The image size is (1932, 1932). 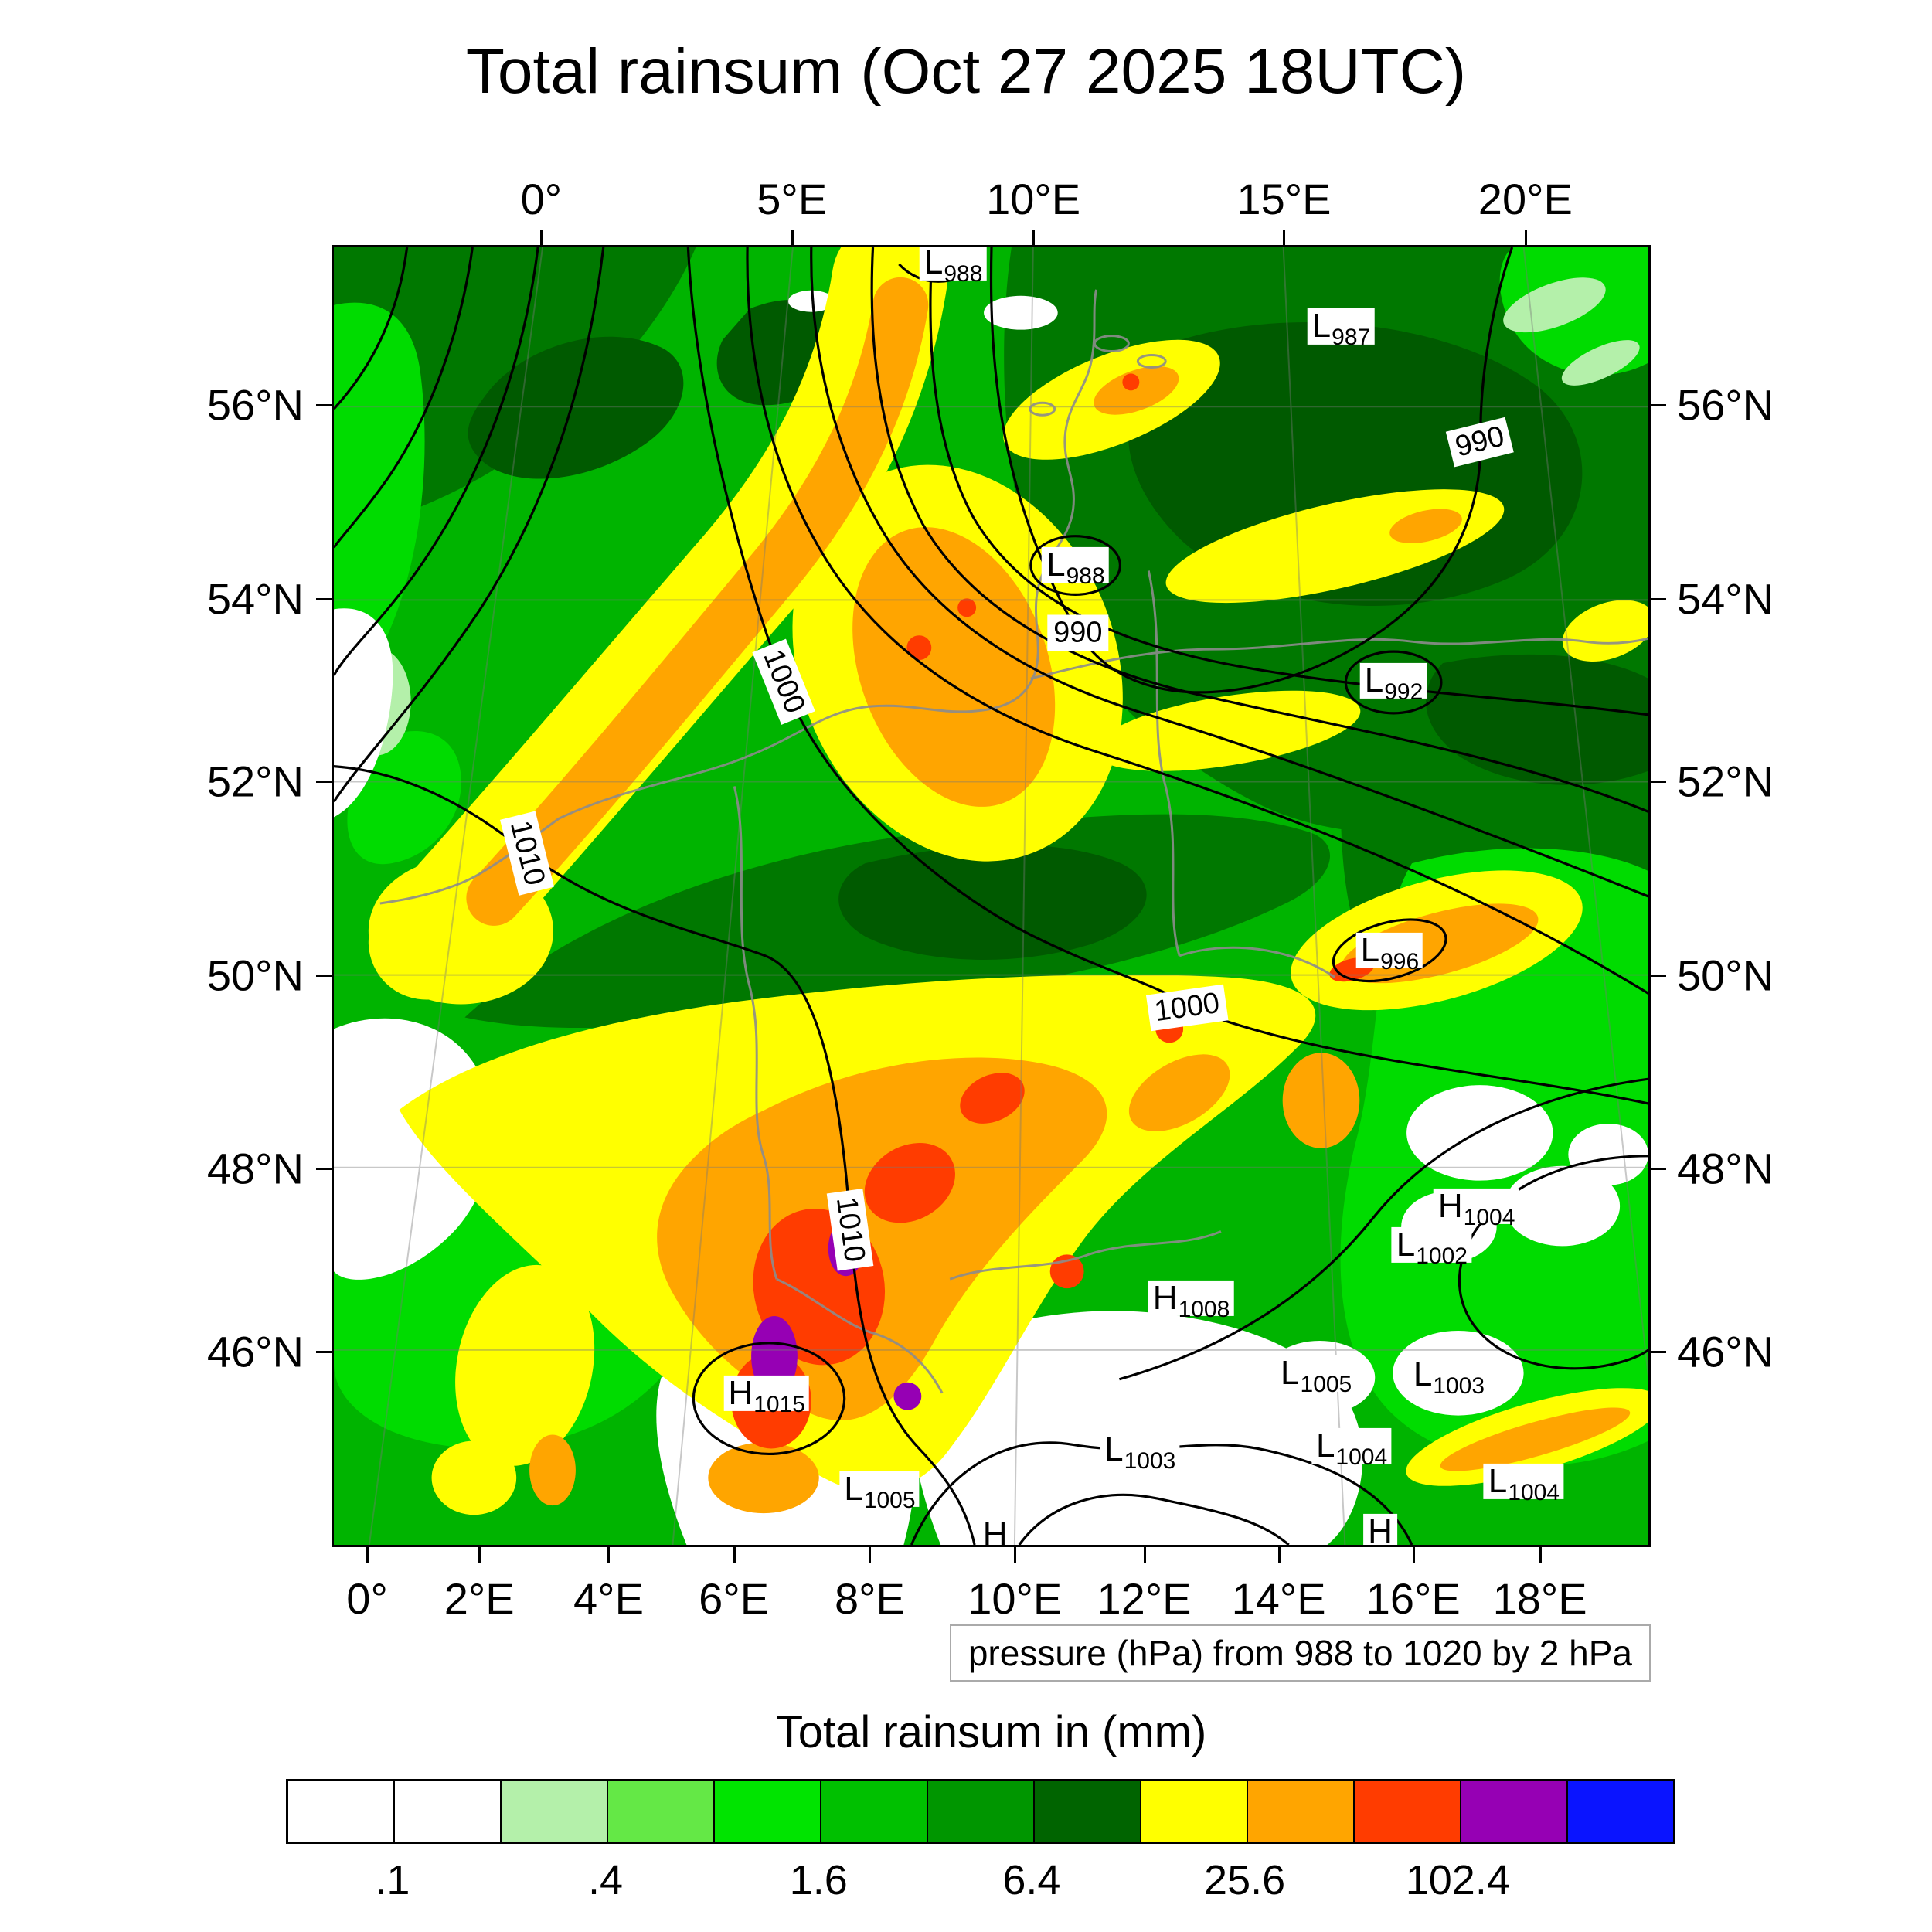 I want to click on axis-tick-label-top: 20°E, so click(x=1525, y=199).